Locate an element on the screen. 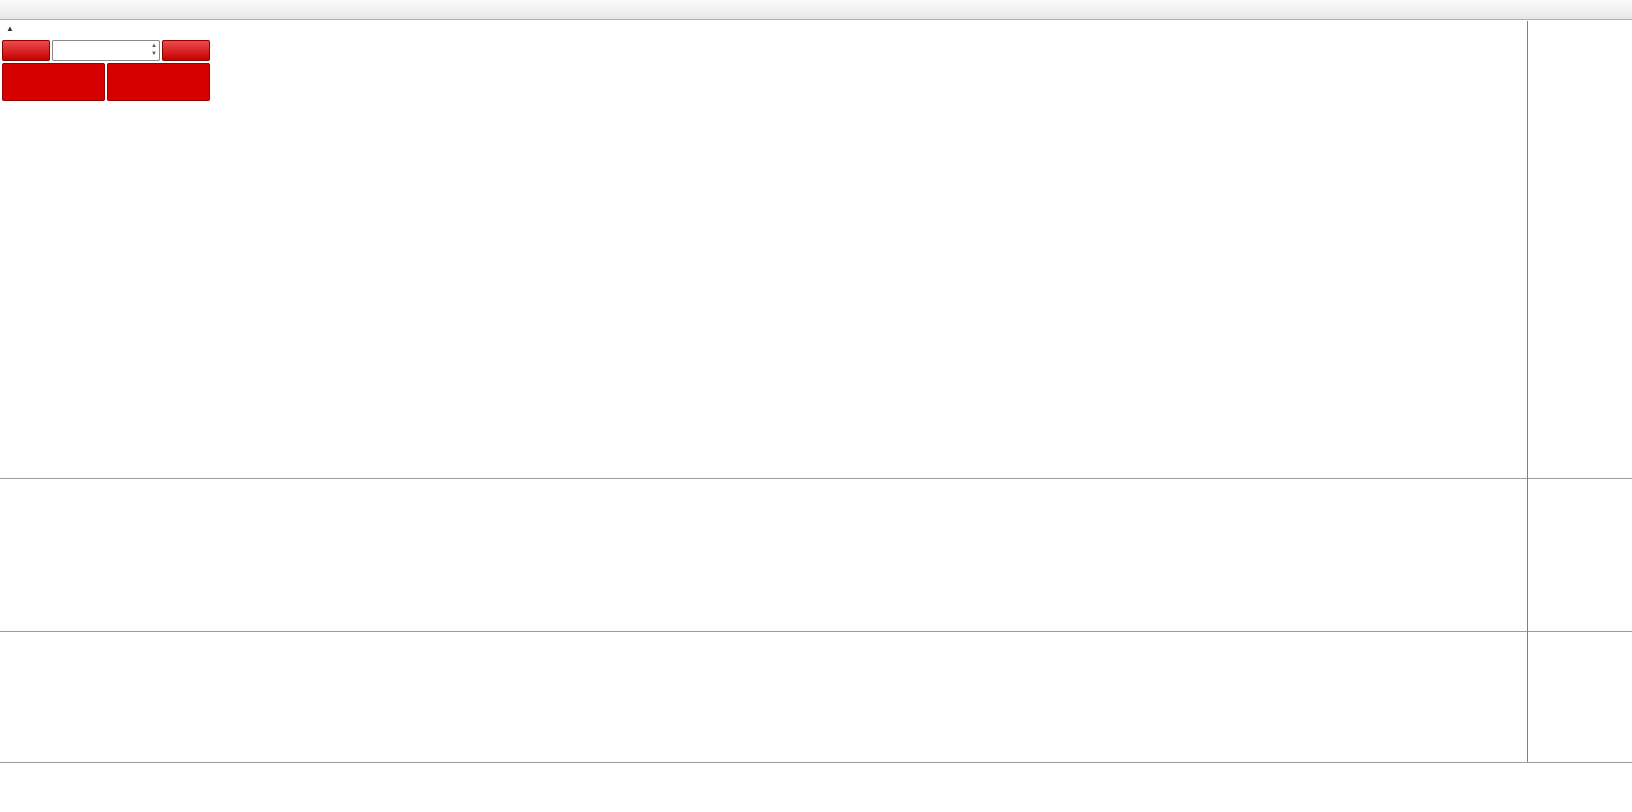 The image size is (1632, 812). spinner-up-icon: ▲ is located at coordinates (154, 46).